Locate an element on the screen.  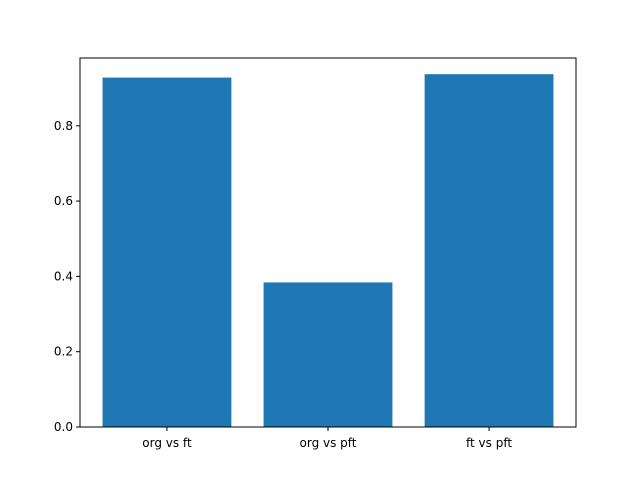
x-axis: org vs ft org vs pft ft vs pft is located at coordinates (327, 438).